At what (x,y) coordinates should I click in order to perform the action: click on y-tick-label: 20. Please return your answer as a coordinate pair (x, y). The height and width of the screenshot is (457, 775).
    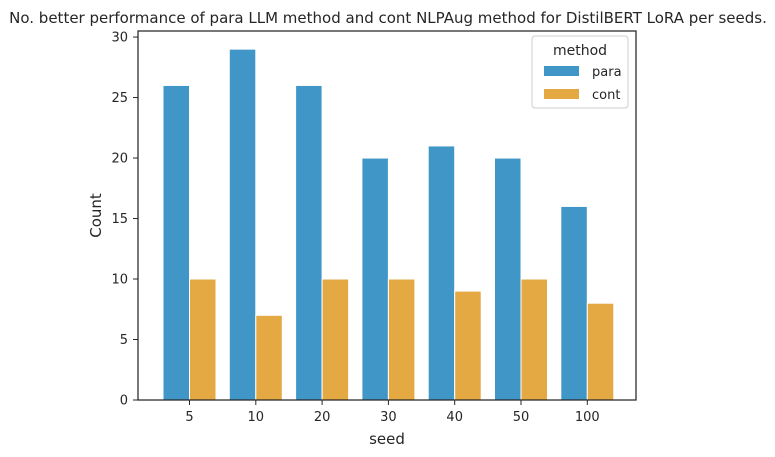
    Looking at the image, I should click on (119, 159).